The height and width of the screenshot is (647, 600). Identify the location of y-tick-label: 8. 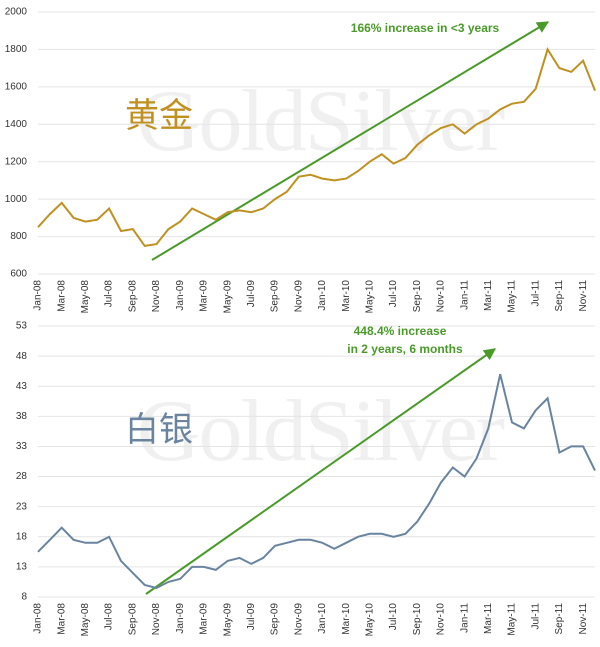
(24, 597).